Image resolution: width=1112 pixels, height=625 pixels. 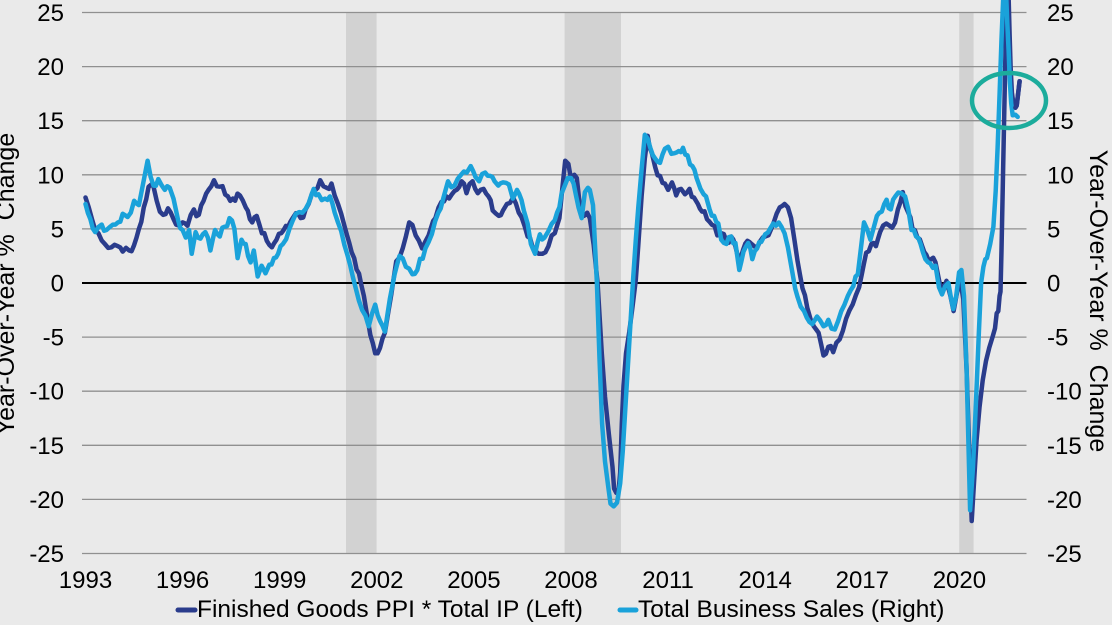 I want to click on svg-text: 2011, so click(x=668, y=580).